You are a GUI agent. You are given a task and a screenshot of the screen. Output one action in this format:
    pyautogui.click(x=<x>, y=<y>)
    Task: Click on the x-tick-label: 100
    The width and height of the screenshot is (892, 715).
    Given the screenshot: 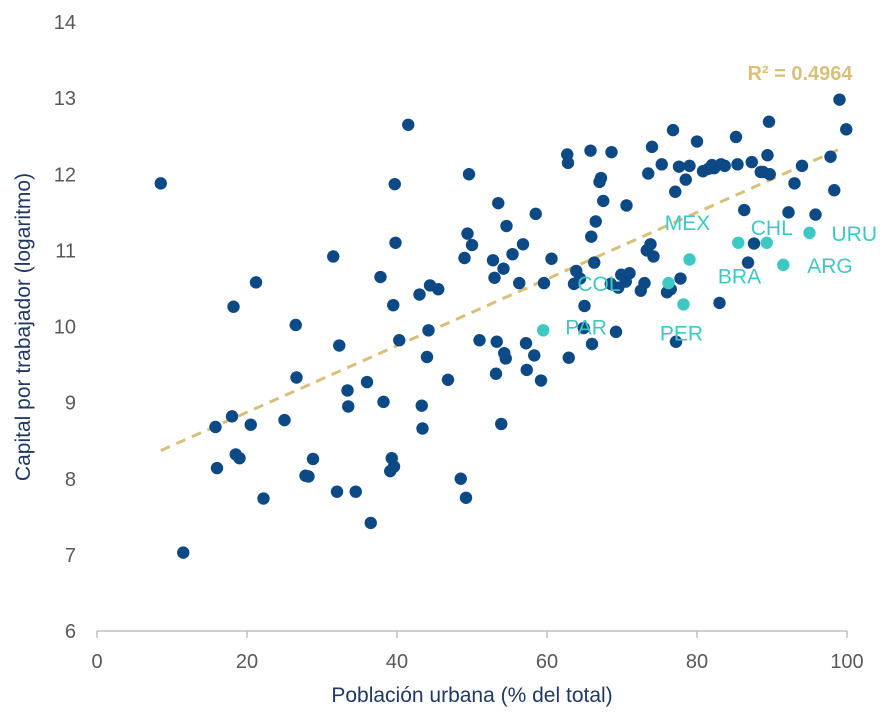 What is the action you would take?
    pyautogui.click(x=846, y=662)
    